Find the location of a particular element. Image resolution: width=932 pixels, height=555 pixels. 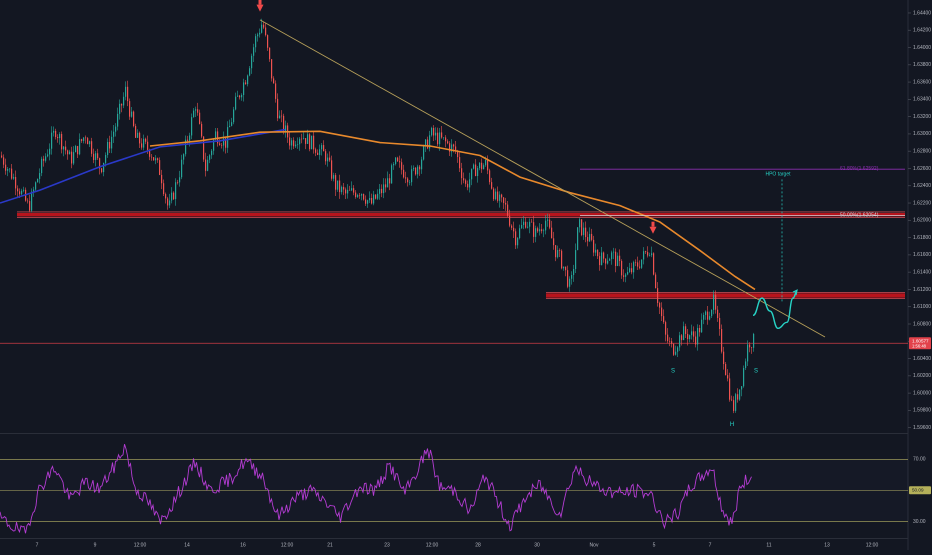

ema-blue-line is located at coordinates (143, 166).